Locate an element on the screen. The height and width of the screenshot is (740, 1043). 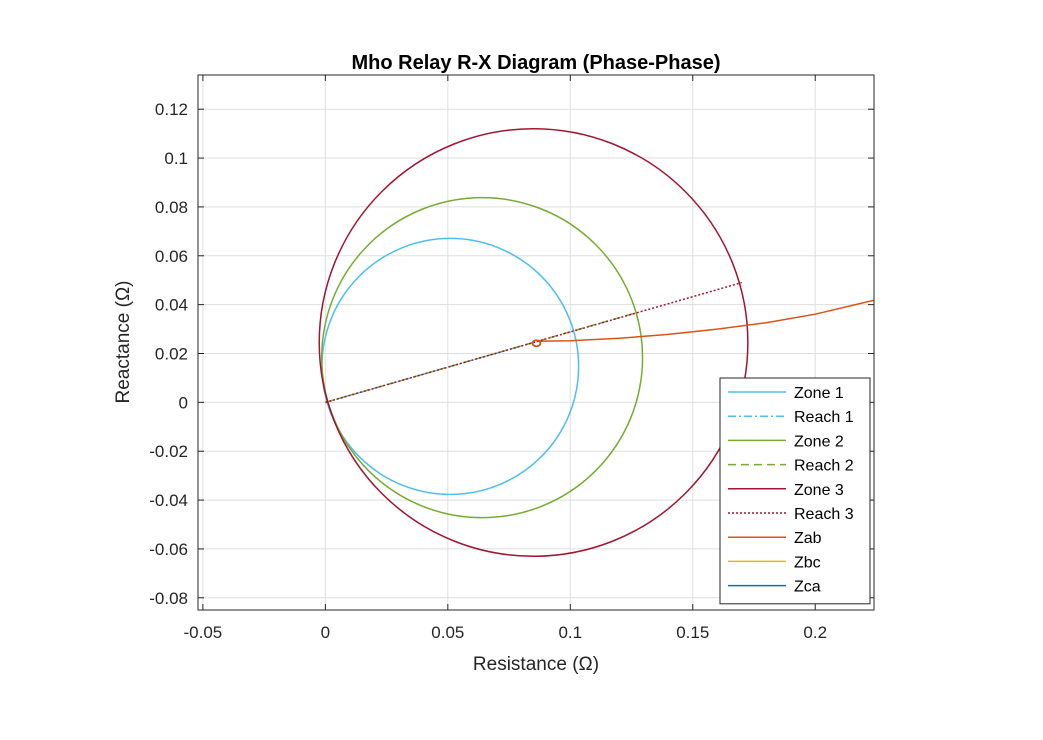
y-tick-label: 0.12 is located at coordinates (171, 109).